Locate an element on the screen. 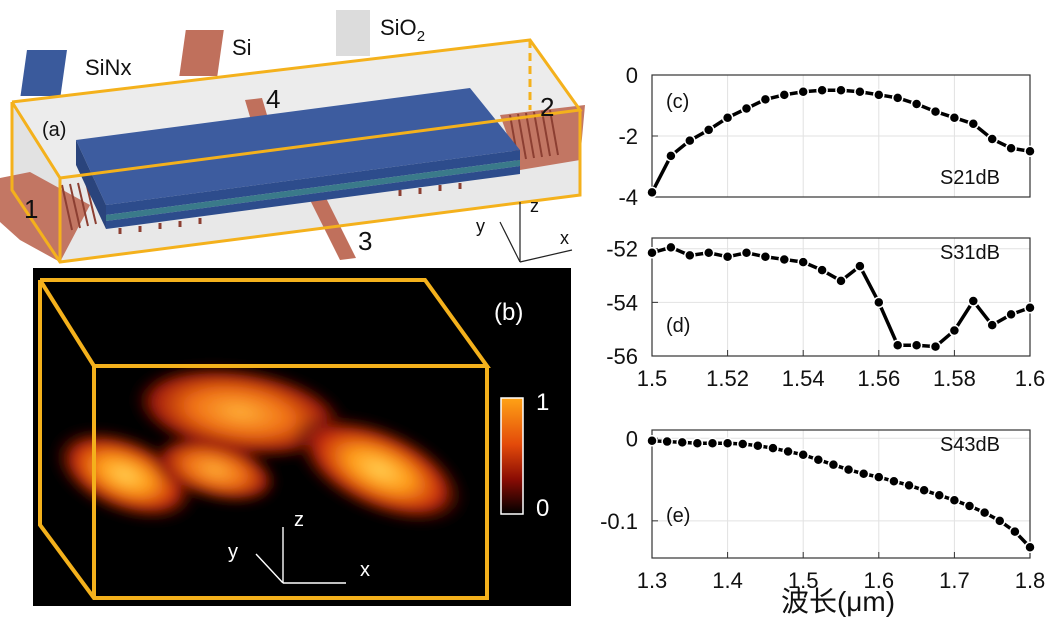 The width and height of the screenshot is (1053, 622). panel-tag: (c) is located at coordinates (677, 102).